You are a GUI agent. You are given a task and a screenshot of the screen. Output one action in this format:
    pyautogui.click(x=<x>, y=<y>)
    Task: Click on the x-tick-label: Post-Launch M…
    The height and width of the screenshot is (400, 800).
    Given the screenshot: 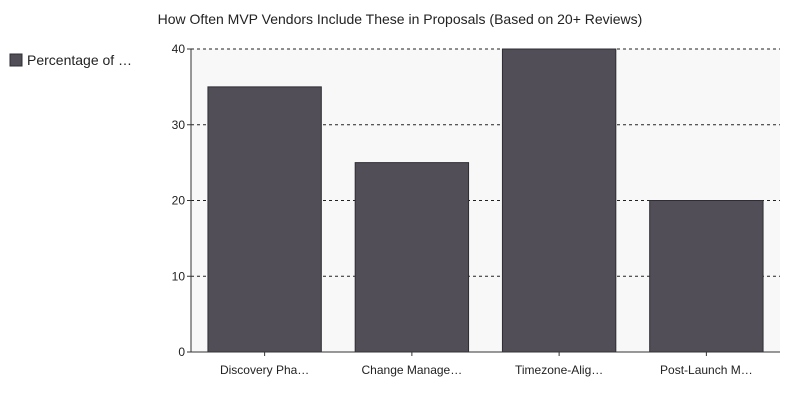 What is the action you would take?
    pyautogui.click(x=706, y=370)
    